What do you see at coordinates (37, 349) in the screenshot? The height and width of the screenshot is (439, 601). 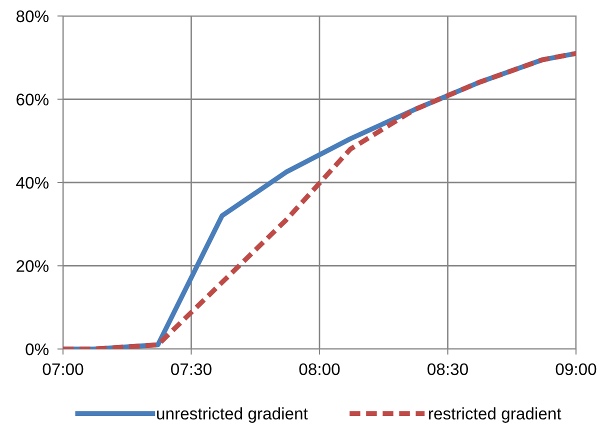 I see `y-tick-label: 0%` at bounding box center [37, 349].